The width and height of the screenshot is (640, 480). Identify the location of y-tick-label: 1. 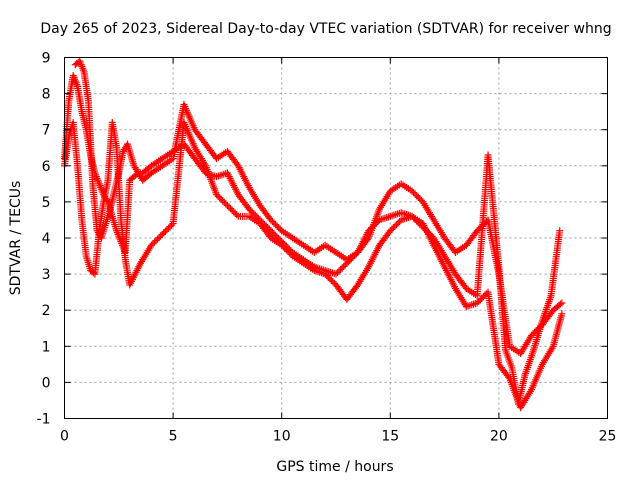
(46, 347).